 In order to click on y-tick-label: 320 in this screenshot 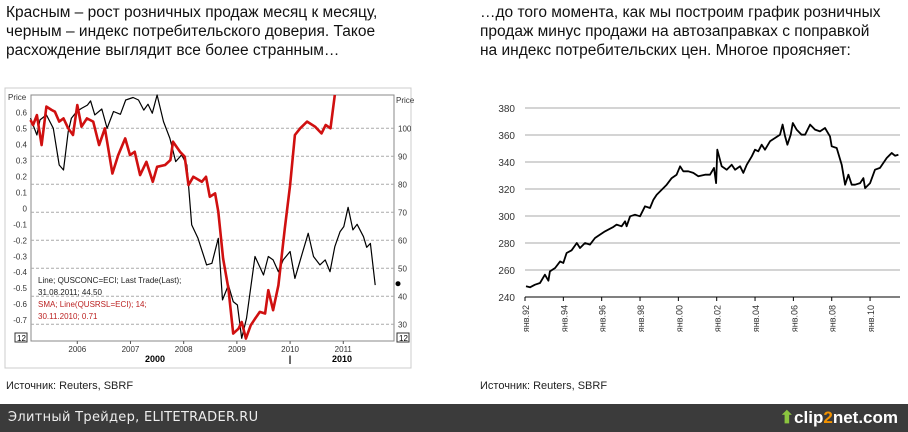, I will do `click(506, 190)`.